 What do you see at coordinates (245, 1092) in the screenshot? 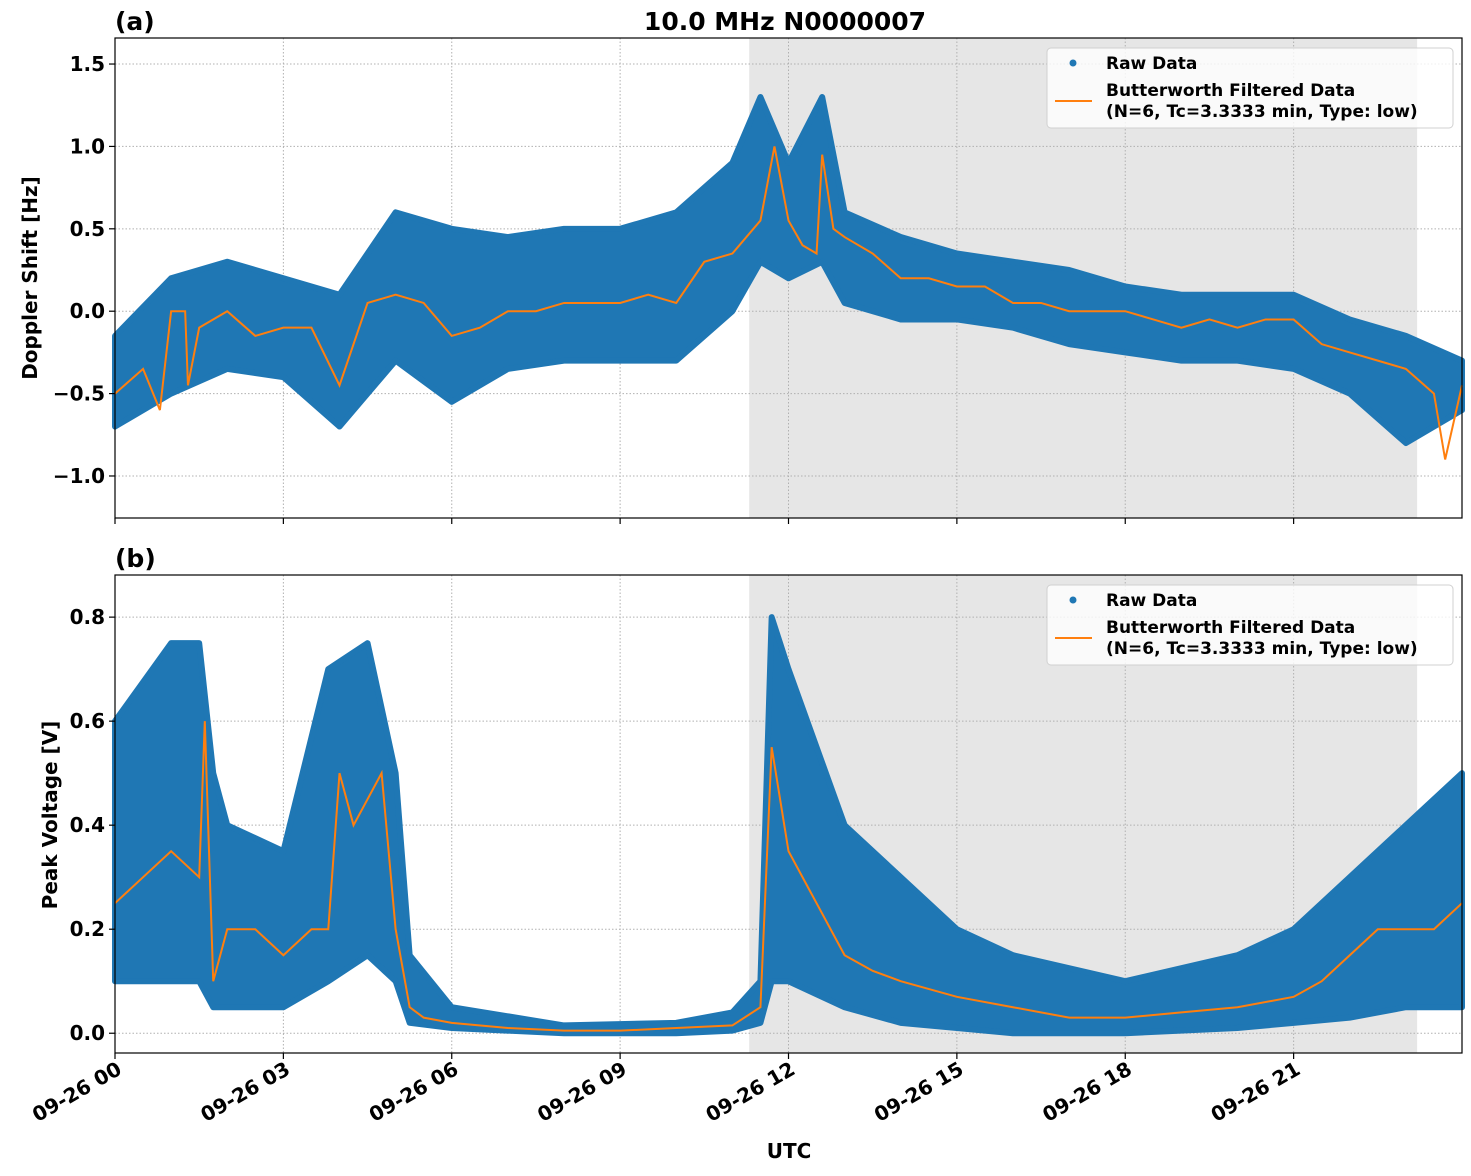
I see `x-tick-label: 09-26 03` at bounding box center [245, 1092].